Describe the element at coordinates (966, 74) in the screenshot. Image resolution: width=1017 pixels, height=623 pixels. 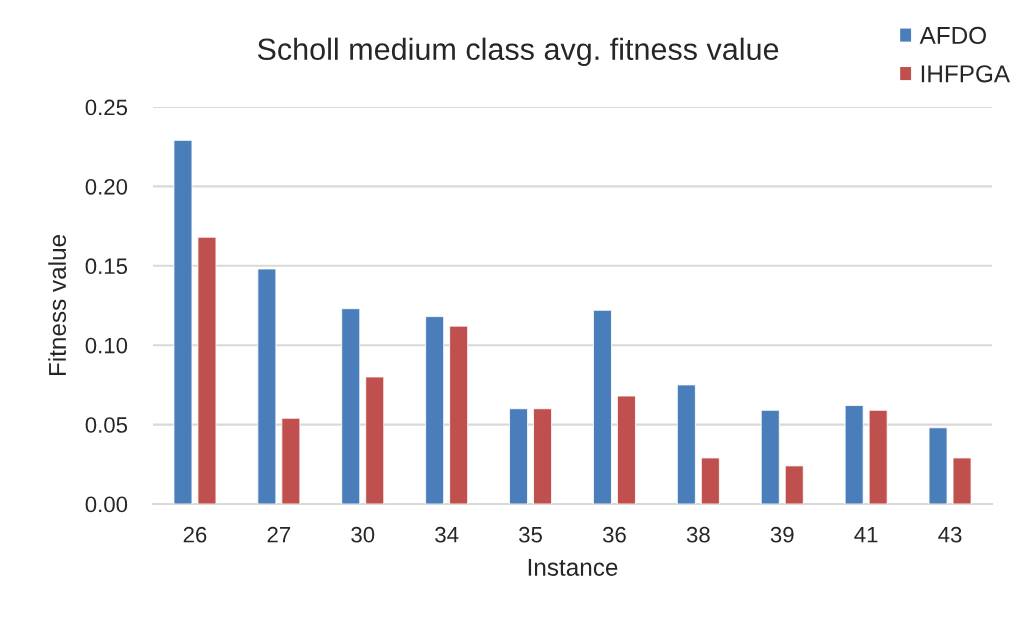
I see `legend-label: IHFPGA` at that location.